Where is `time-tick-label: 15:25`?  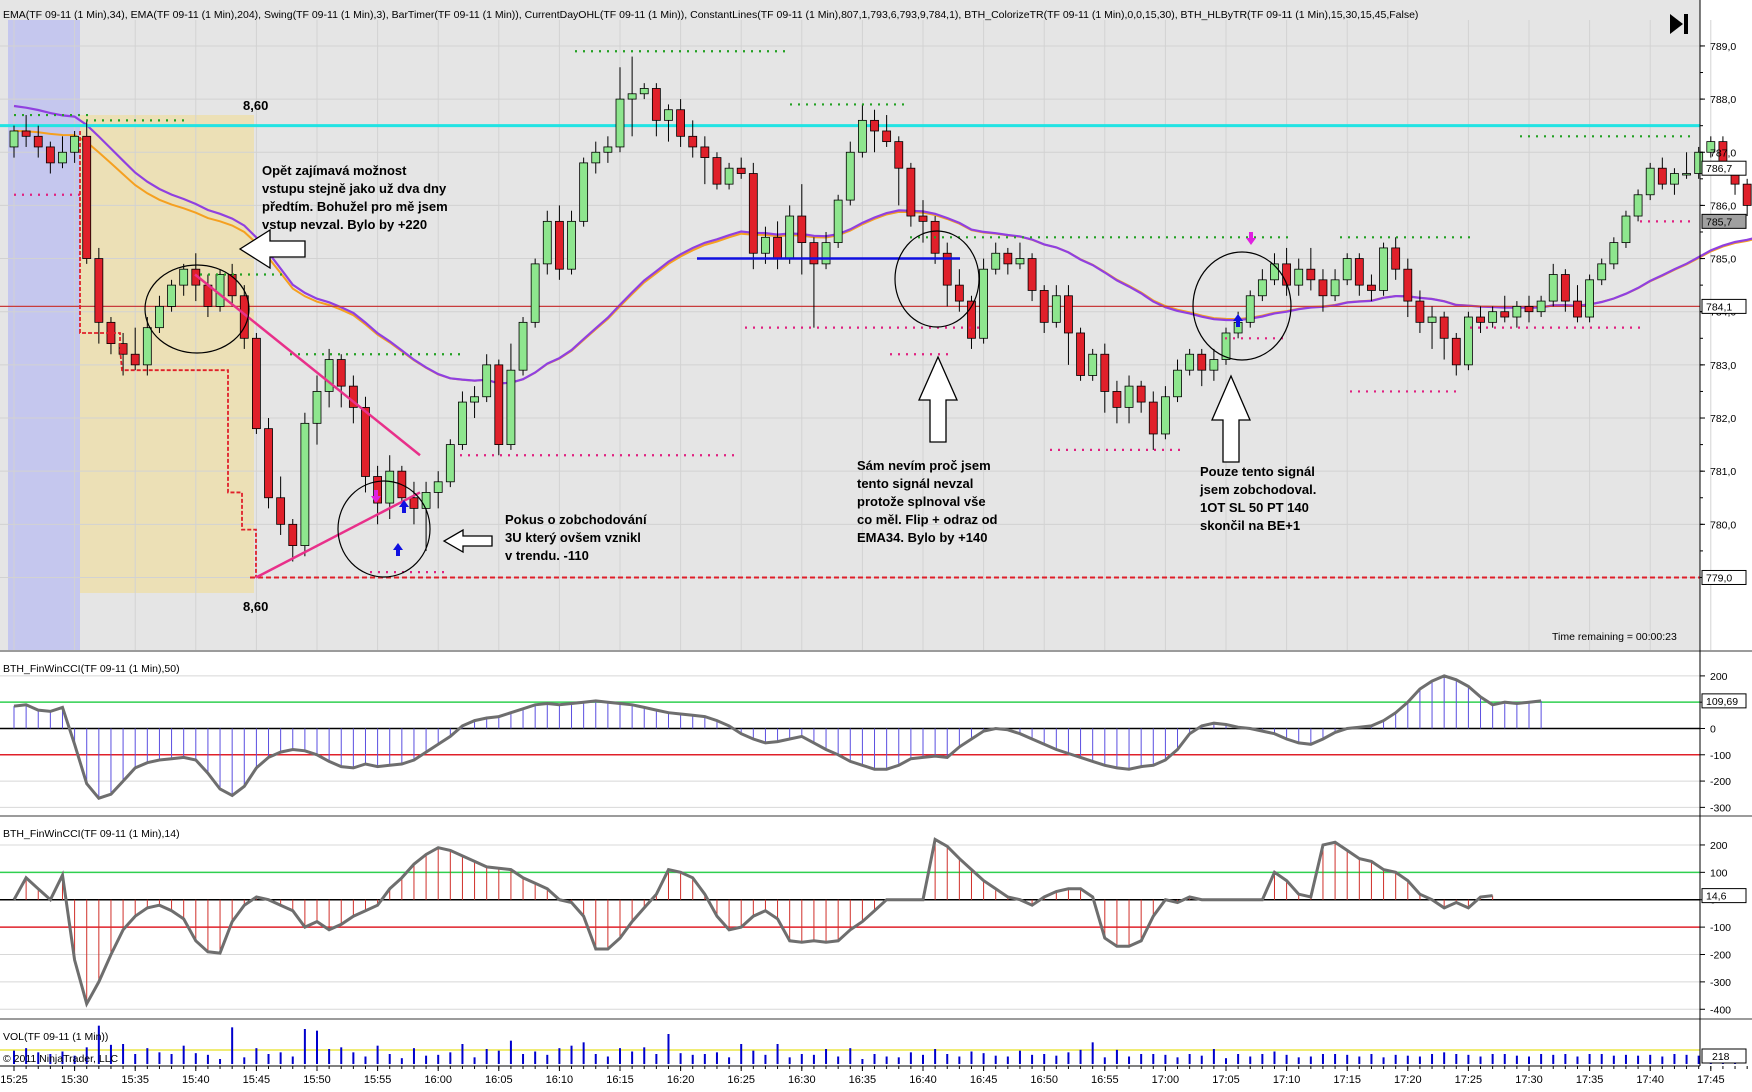 time-tick-label: 15:25 is located at coordinates (14, 1080).